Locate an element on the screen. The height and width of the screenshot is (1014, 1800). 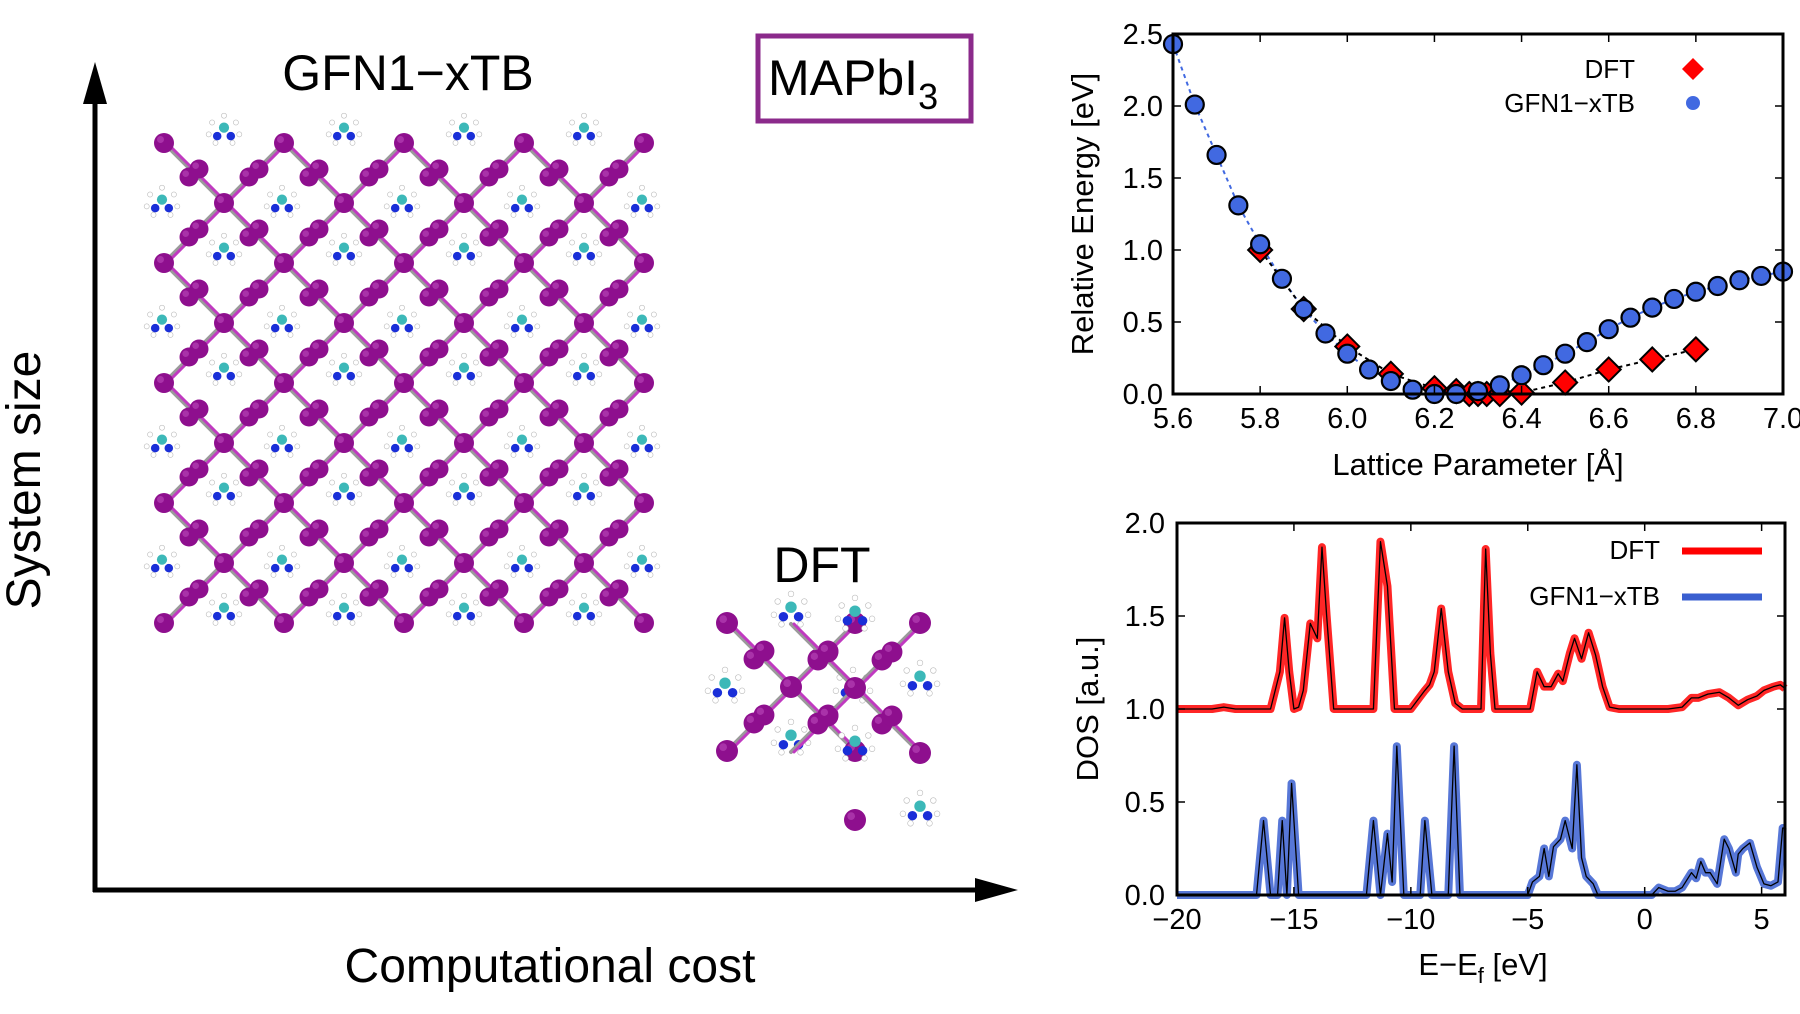
energy-y-tick-label: 1.5 is located at coordinates (1143, 179).